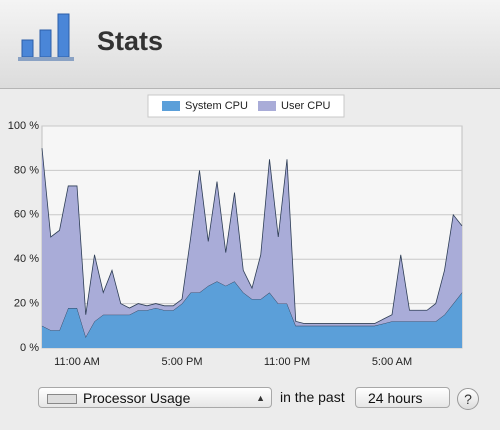 This screenshot has width=500, height=430. What do you see at coordinates (130, 41) in the screenshot?
I see `title: Stats` at bounding box center [130, 41].